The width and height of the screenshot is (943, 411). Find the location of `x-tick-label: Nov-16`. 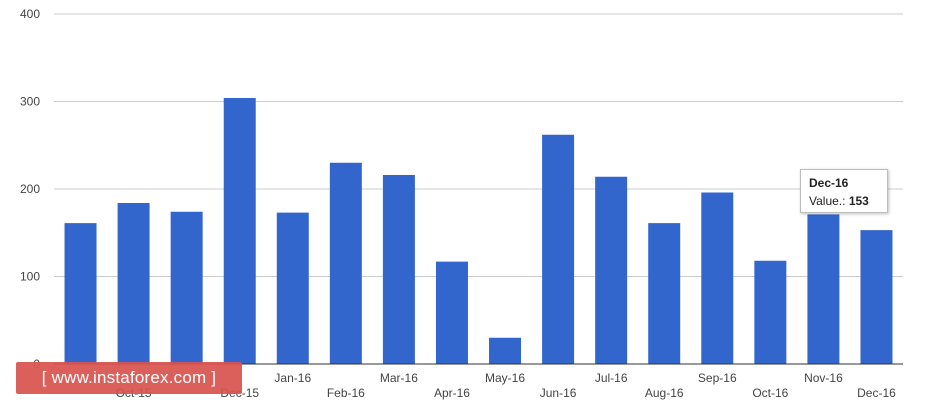

x-tick-label: Nov-16 is located at coordinates (823, 378).